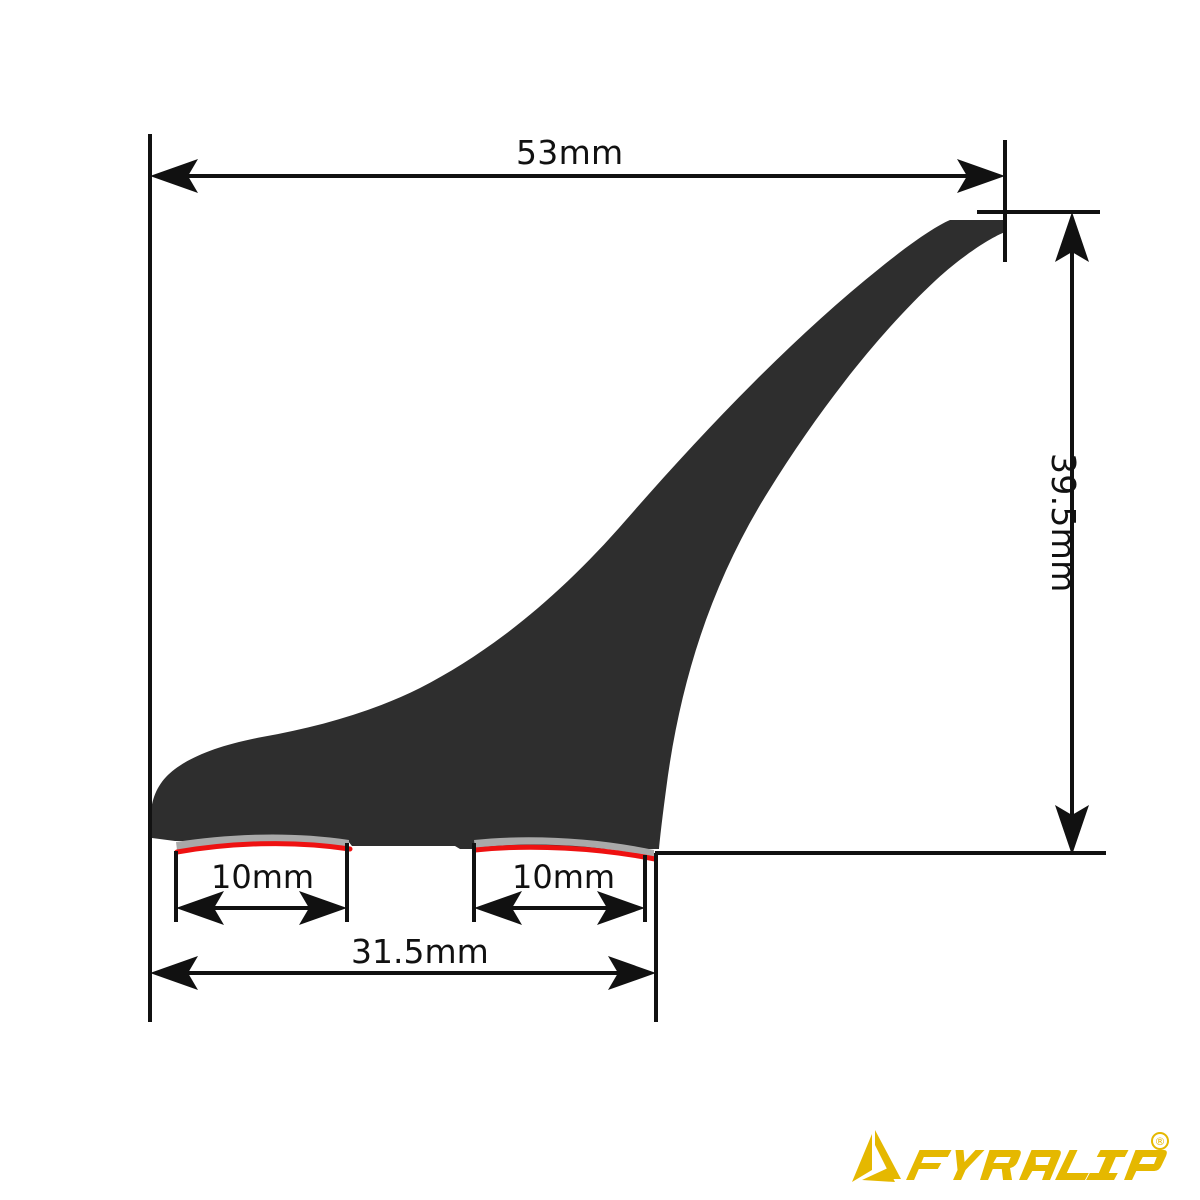 The height and width of the screenshot is (1200, 1200). Describe the element at coordinates (420, 951) in the screenshot. I see `dimension-label-base-length: 31.5mm` at that location.